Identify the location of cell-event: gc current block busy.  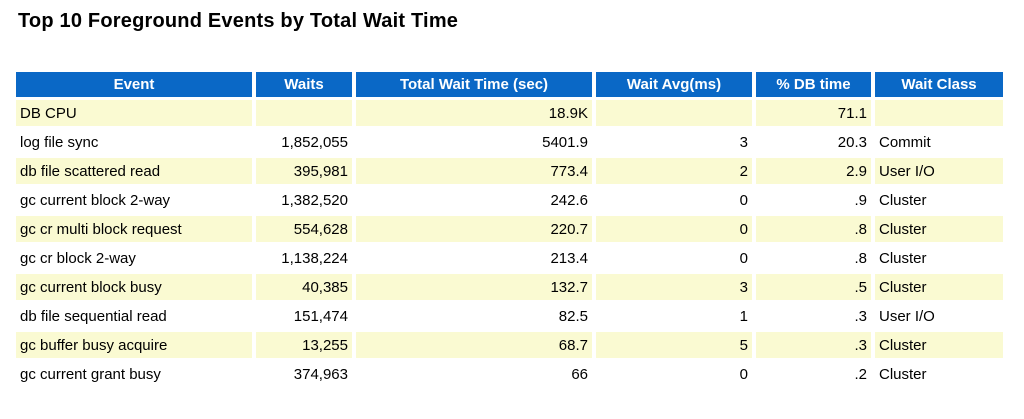
(134, 287).